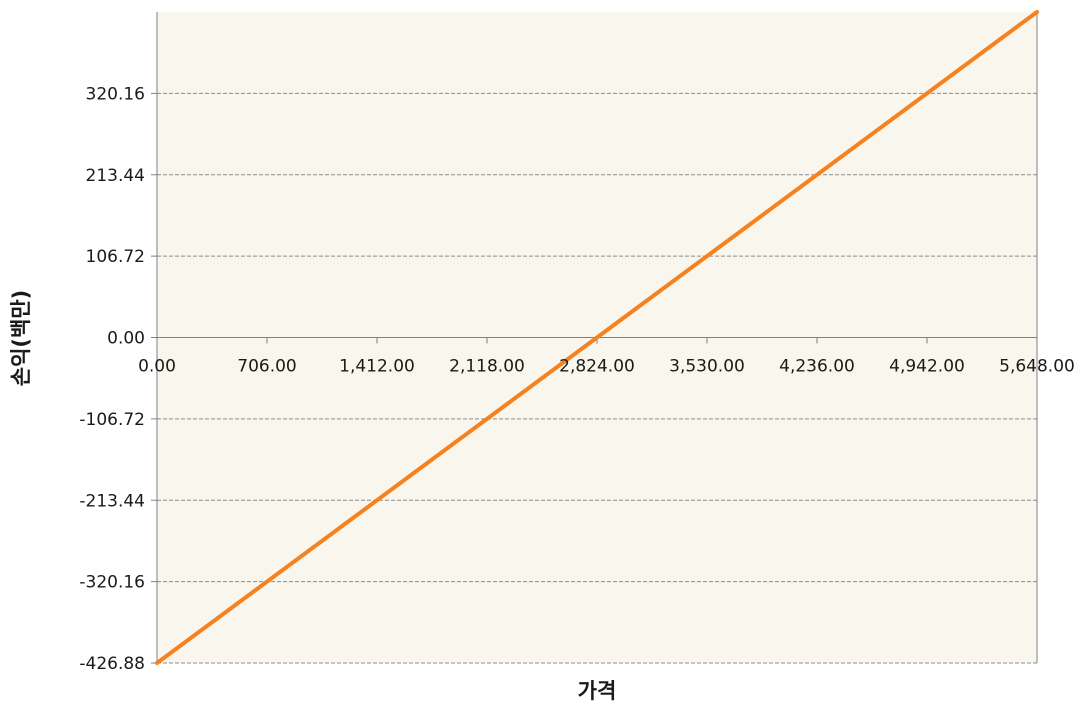 Image resolution: width=1088 pixels, height=713 pixels. I want to click on x-tick-label: 4,236.00, so click(817, 367).